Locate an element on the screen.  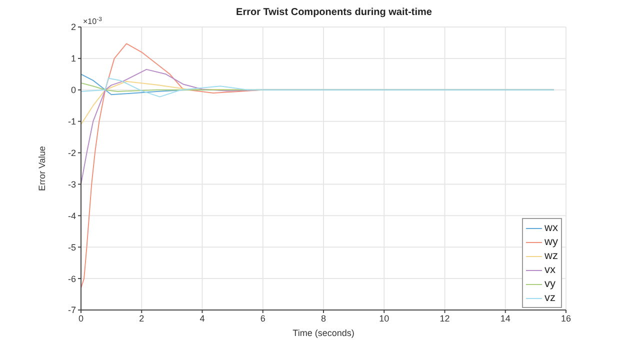
chart-title: Error Twist Components during wait-time is located at coordinates (334, 12).